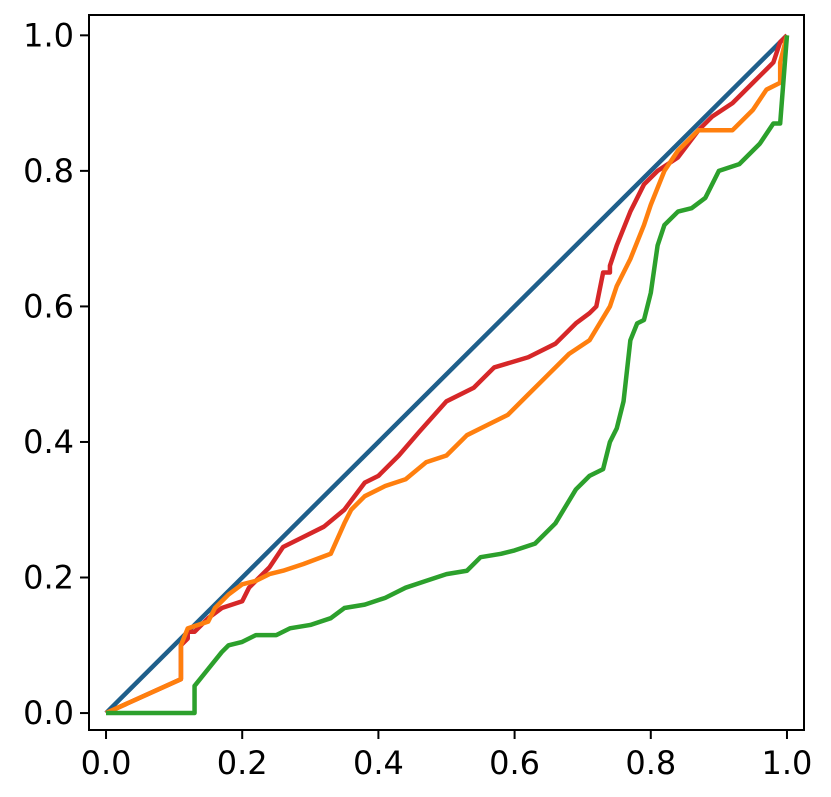 Image resolution: width=831 pixels, height=797 pixels. Describe the element at coordinates (106, 763) in the screenshot. I see `x-tick-label: 0.0` at that location.